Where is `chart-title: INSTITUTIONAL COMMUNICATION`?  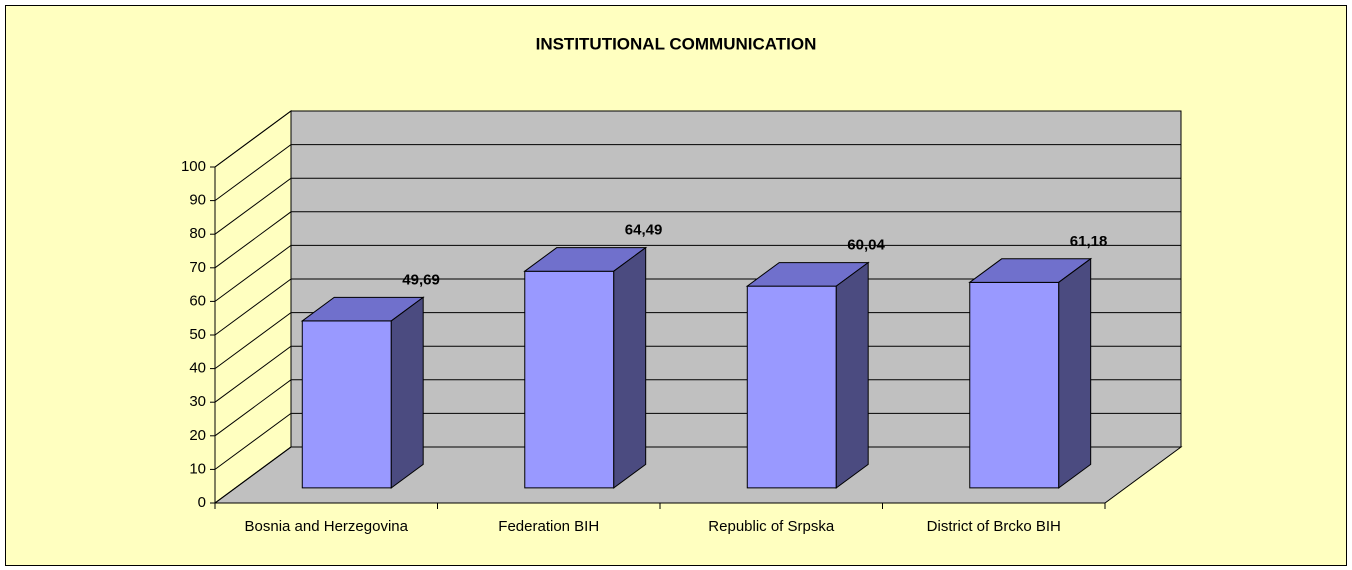 chart-title: INSTITUTIONAL COMMUNICATION is located at coordinates (676, 43).